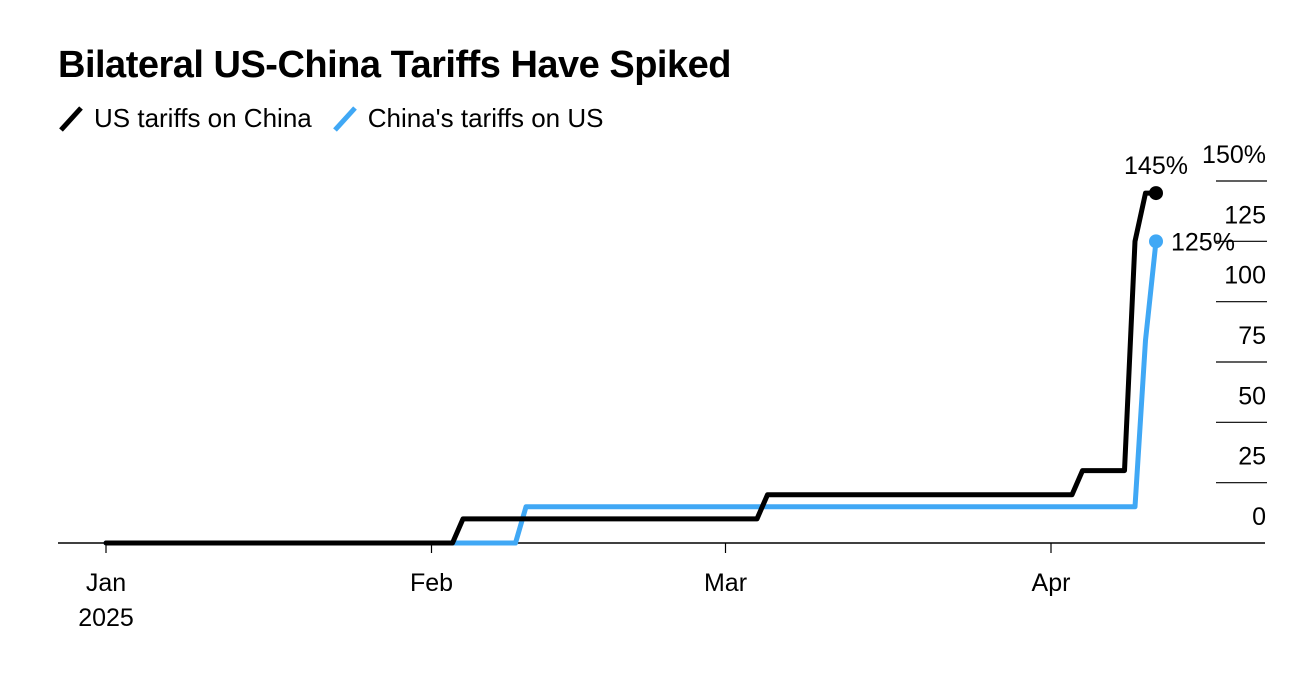 The height and width of the screenshot is (686, 1304). I want to click on x-tick-sublabel-jan: 2025, so click(106, 618).